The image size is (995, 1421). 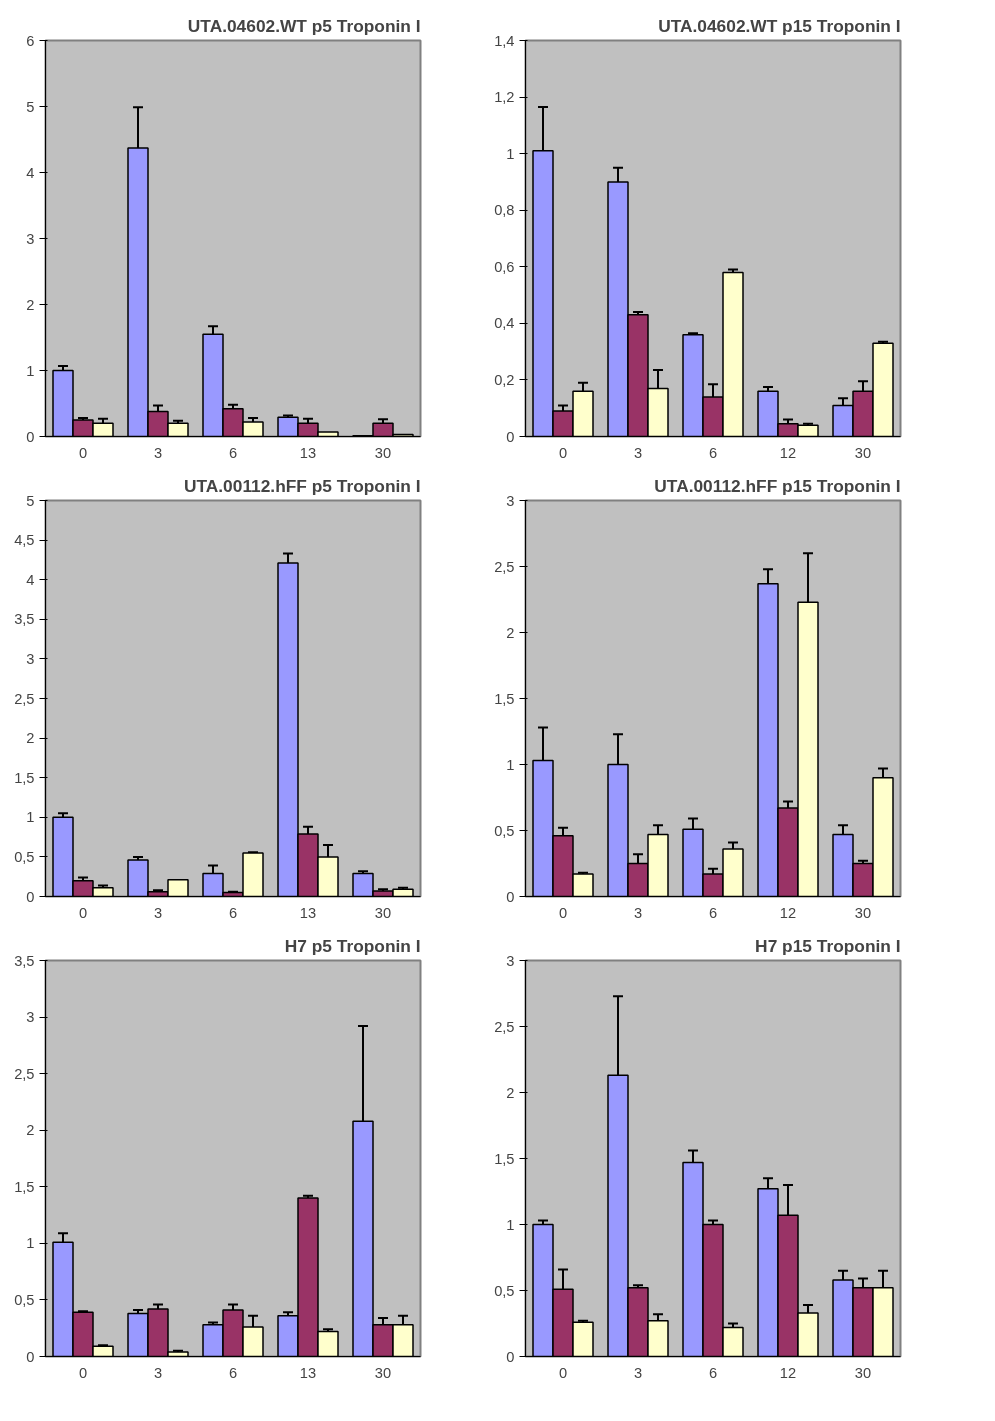 What do you see at coordinates (30, 40) in the screenshot?
I see `y-tick-label: 6` at bounding box center [30, 40].